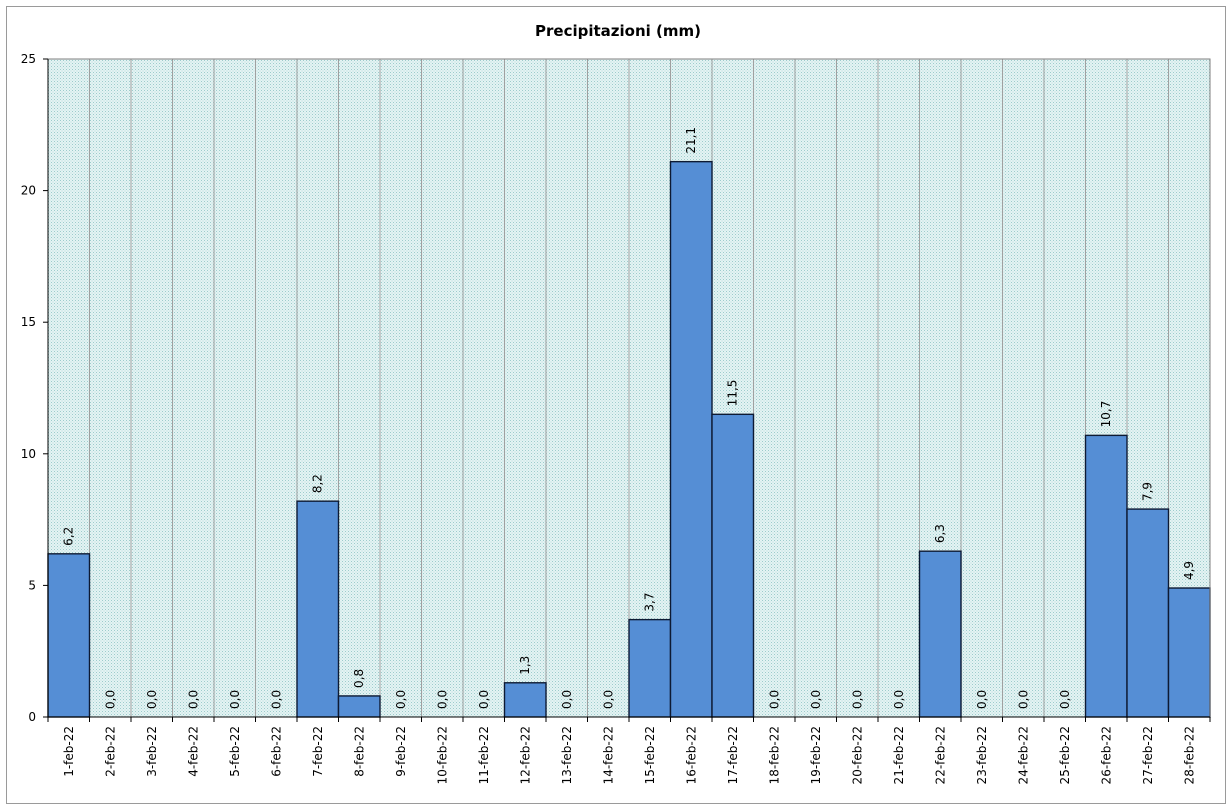  I want to click on data-label: 11,5, so click(733, 393).